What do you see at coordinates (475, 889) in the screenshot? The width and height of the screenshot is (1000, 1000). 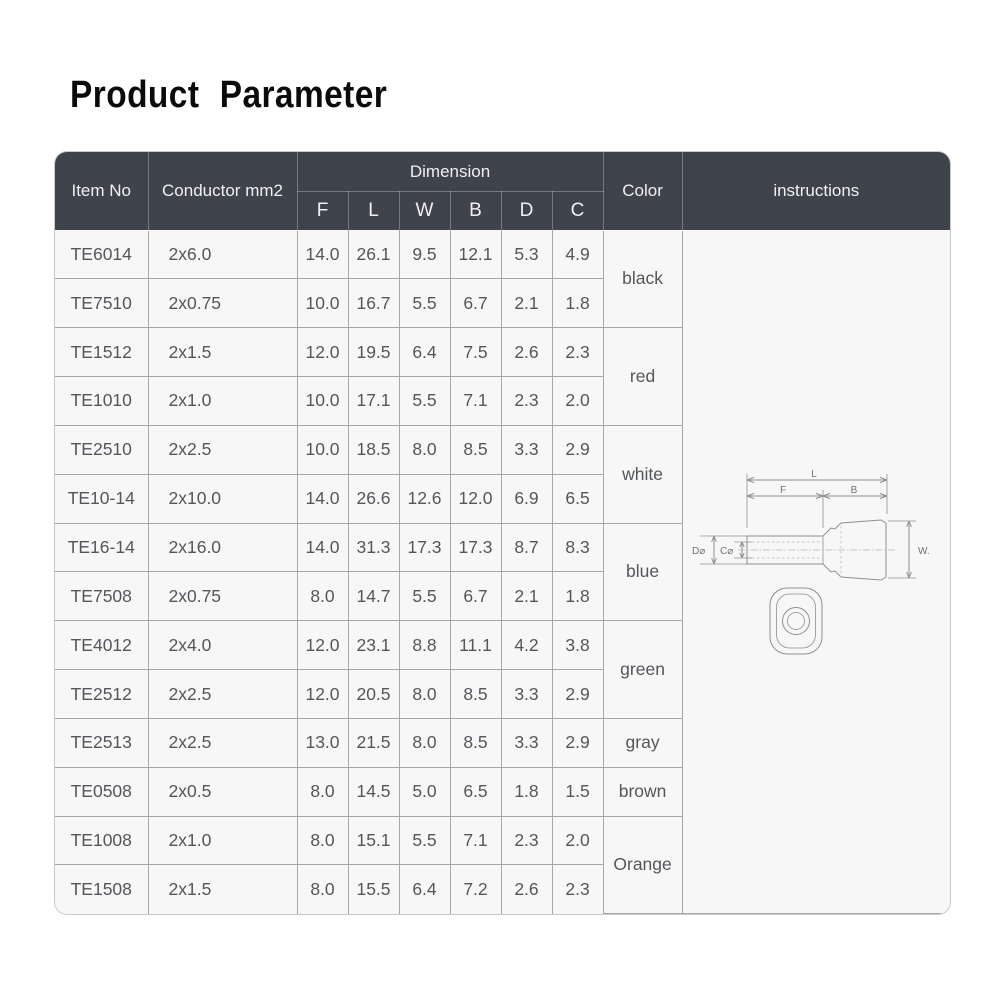 I see `cell-dim-b: 7.2` at bounding box center [475, 889].